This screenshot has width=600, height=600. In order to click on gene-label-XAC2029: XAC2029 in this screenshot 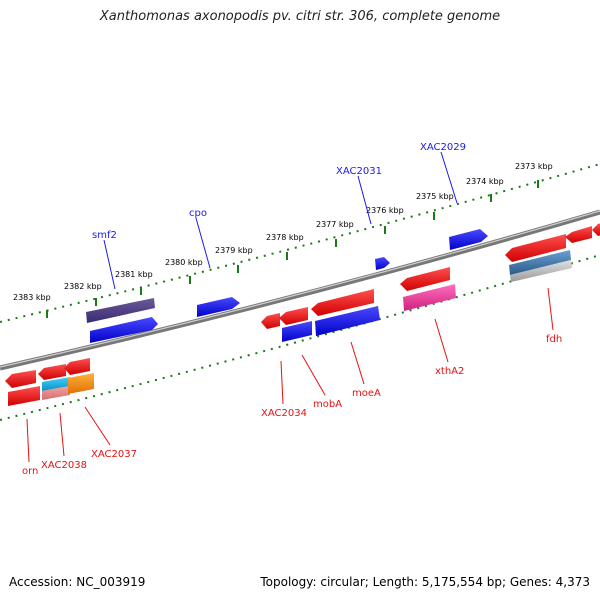, I will do `click(443, 147)`.